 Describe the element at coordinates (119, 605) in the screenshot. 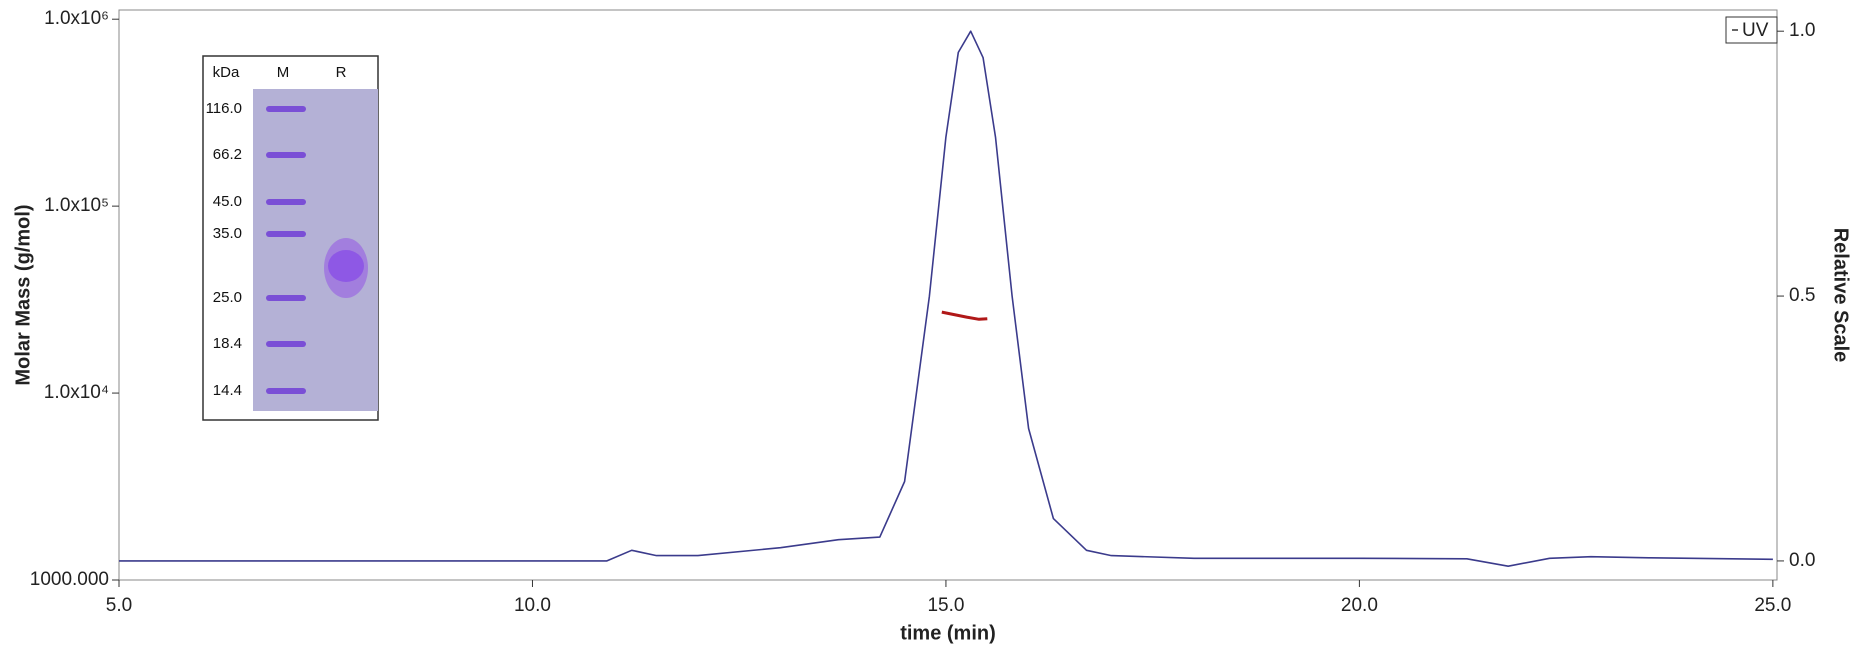

I see `x-tick-label: 5.0` at that location.